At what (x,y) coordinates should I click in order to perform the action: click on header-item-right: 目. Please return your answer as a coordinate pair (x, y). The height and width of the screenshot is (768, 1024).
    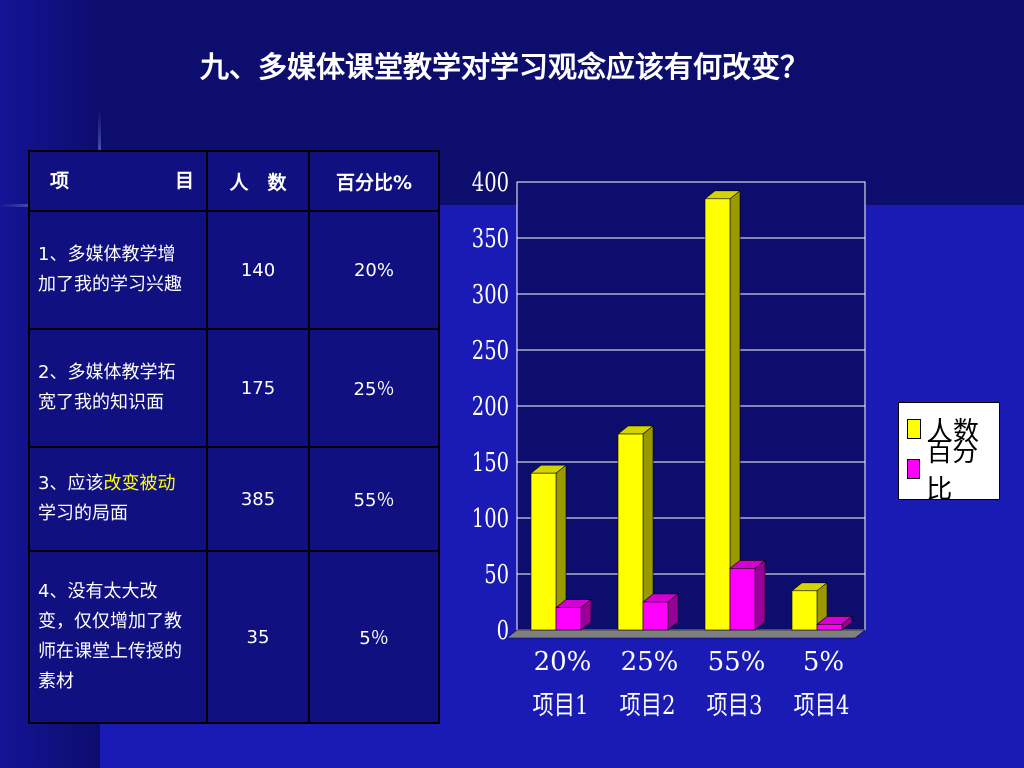
    Looking at the image, I should click on (184, 181).